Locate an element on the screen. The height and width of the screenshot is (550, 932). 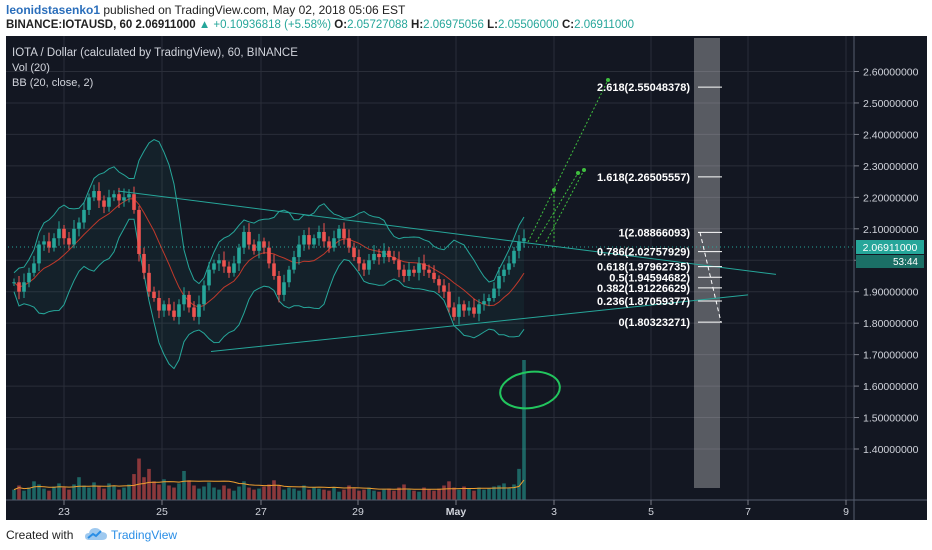
time-tick-label: 3 is located at coordinates (554, 512).